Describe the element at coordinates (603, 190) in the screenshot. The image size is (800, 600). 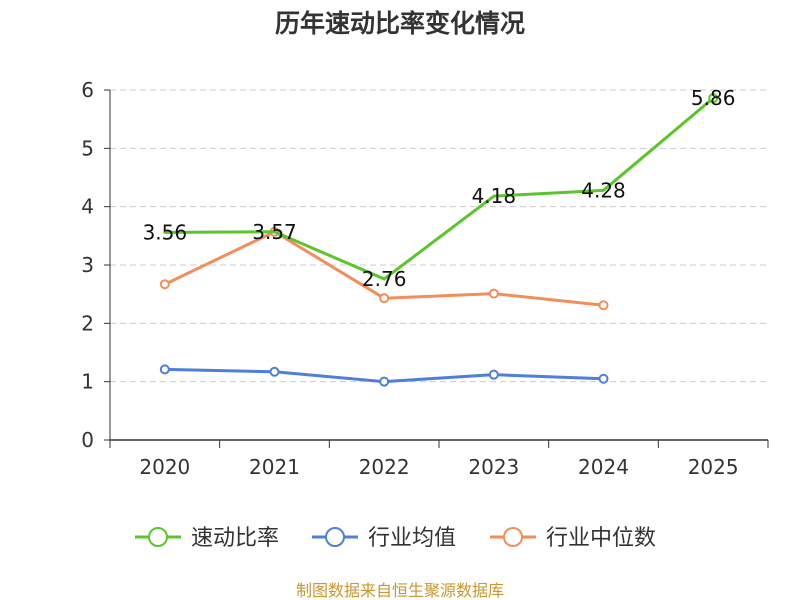
I see `data-label: 4.28` at that location.